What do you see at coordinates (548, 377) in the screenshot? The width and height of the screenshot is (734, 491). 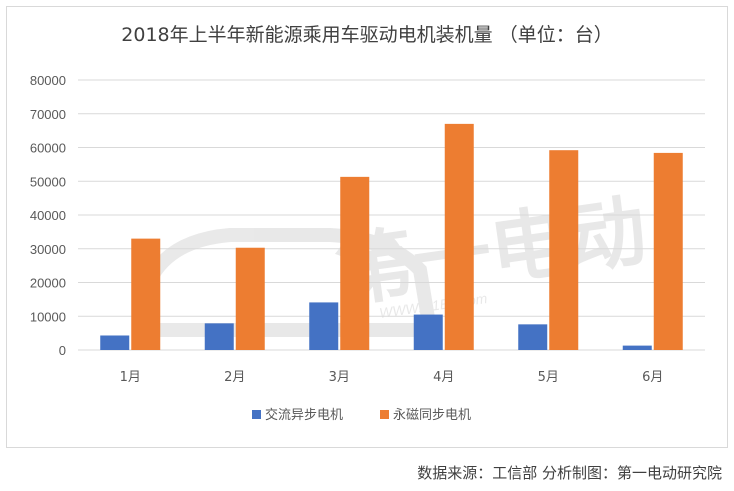 I see `x-tick-label: 5月` at bounding box center [548, 377].